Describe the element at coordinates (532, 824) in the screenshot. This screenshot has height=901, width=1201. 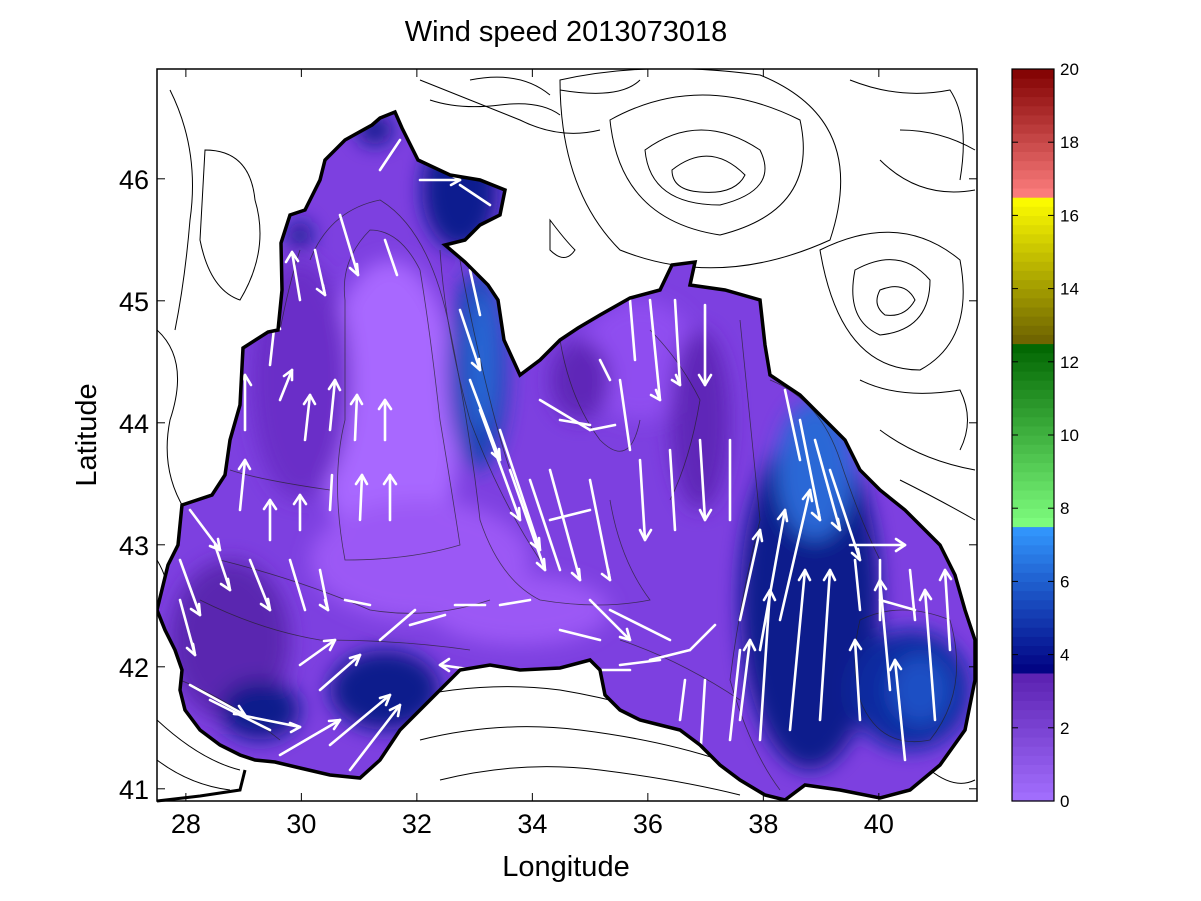
I see `x-tick-label: 34` at that location.